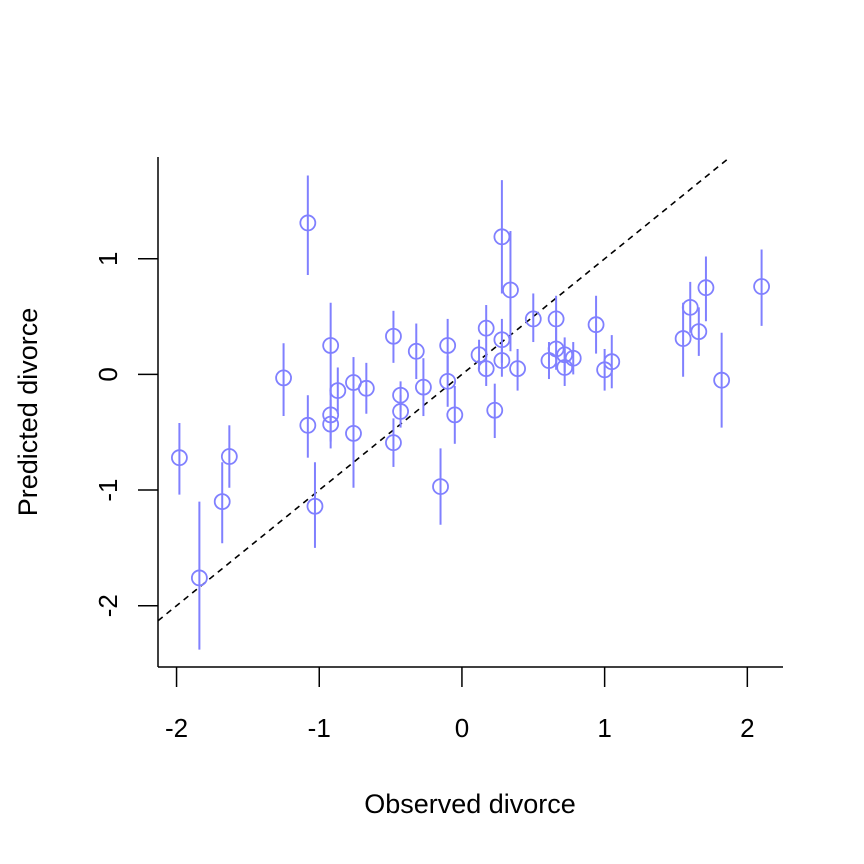 The image size is (864, 864). What do you see at coordinates (460, 705) in the screenshot?
I see `x-axis-ticks: -2 -1 0 1 2` at bounding box center [460, 705].